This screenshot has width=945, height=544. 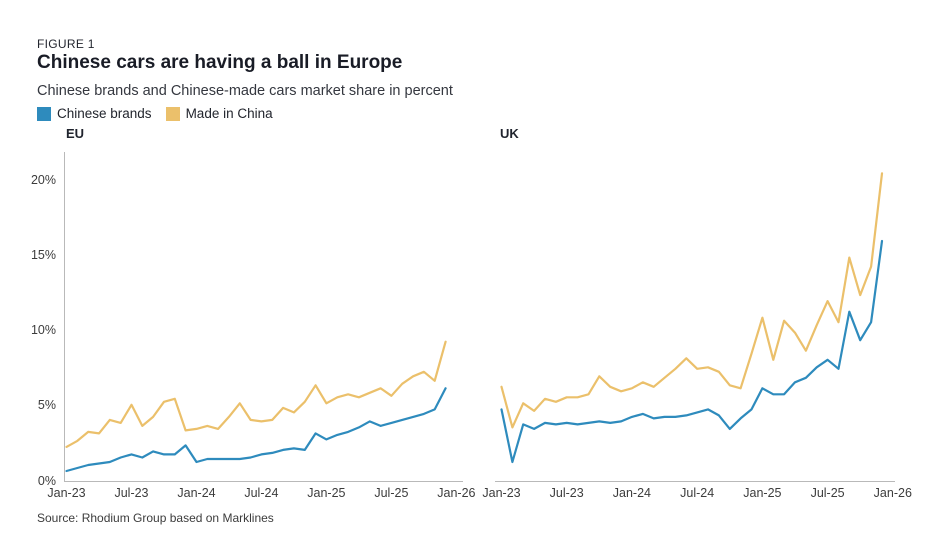 I want to click on legend: Chinese brands Made in China, so click(x=155, y=113).